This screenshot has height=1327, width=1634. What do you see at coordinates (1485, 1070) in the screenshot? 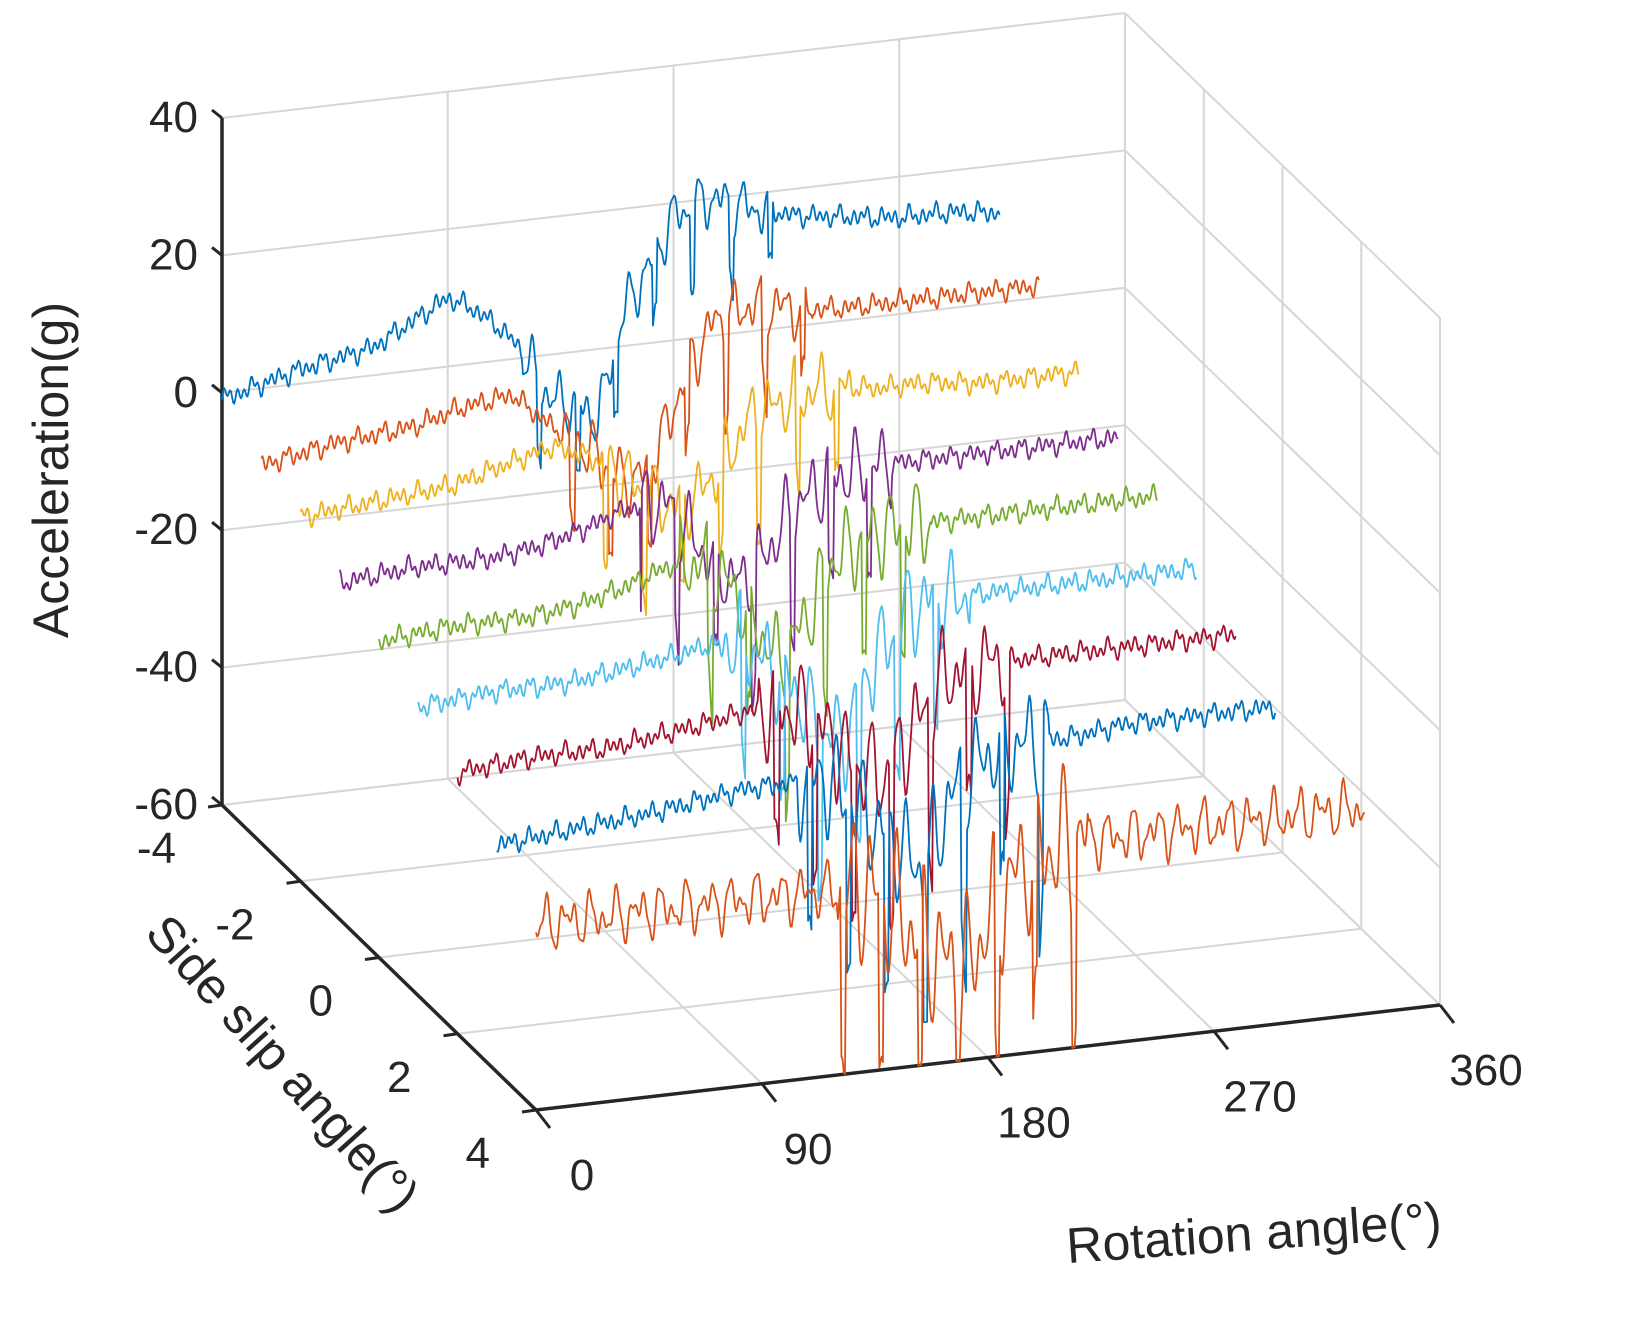
I see `x-tick-label: 360` at bounding box center [1485, 1070].